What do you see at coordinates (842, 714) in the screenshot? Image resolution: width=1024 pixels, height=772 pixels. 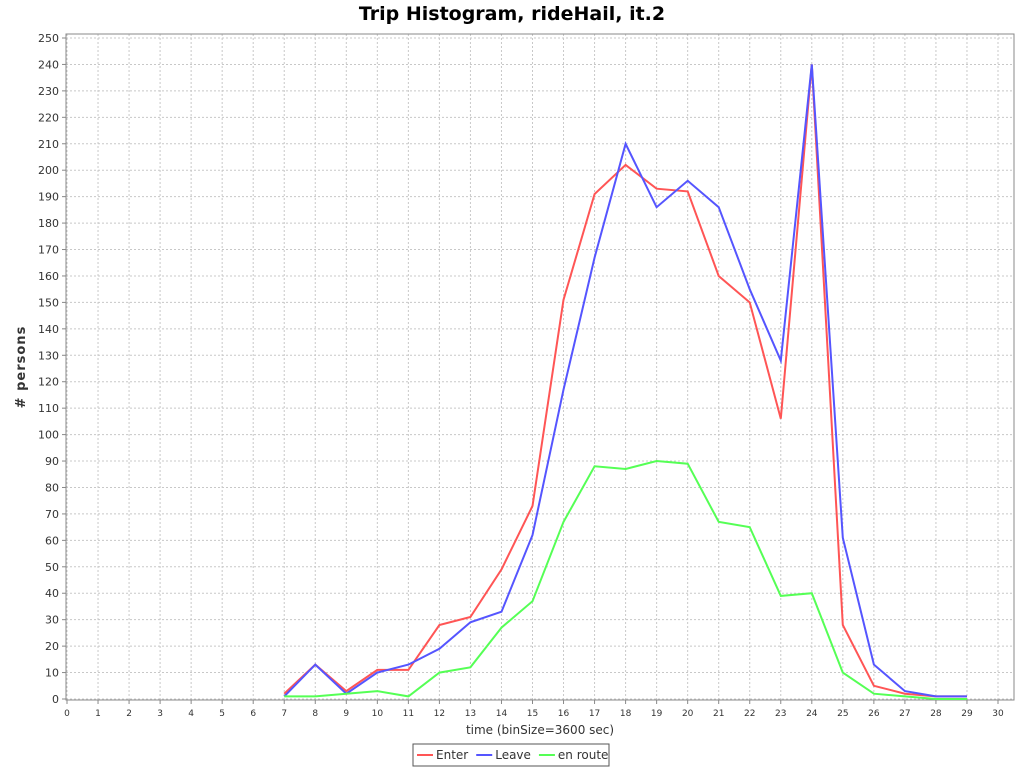 I see `x-tick-label: 25` at bounding box center [842, 714].